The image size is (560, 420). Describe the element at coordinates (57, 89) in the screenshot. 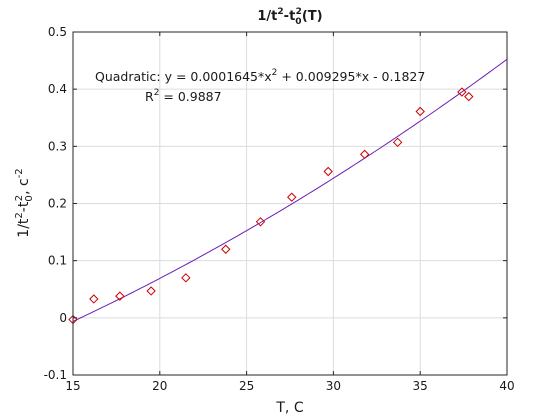

I see `y-tick-label: 0.4` at that location.